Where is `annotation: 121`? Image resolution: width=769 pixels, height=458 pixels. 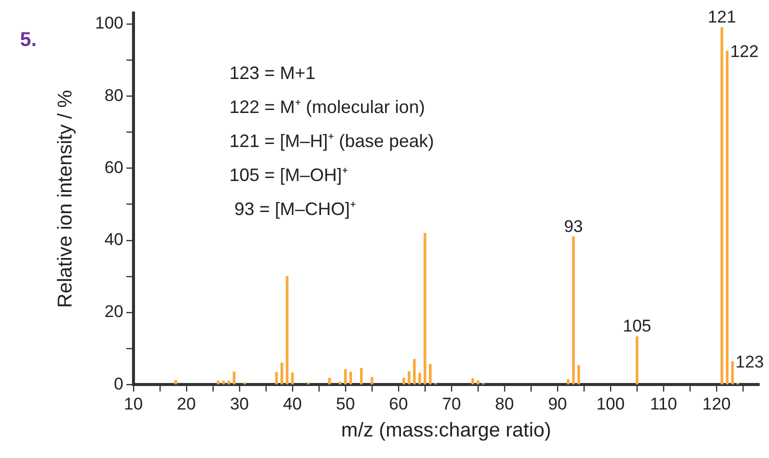
annotation: 121 is located at coordinates (722, 17).